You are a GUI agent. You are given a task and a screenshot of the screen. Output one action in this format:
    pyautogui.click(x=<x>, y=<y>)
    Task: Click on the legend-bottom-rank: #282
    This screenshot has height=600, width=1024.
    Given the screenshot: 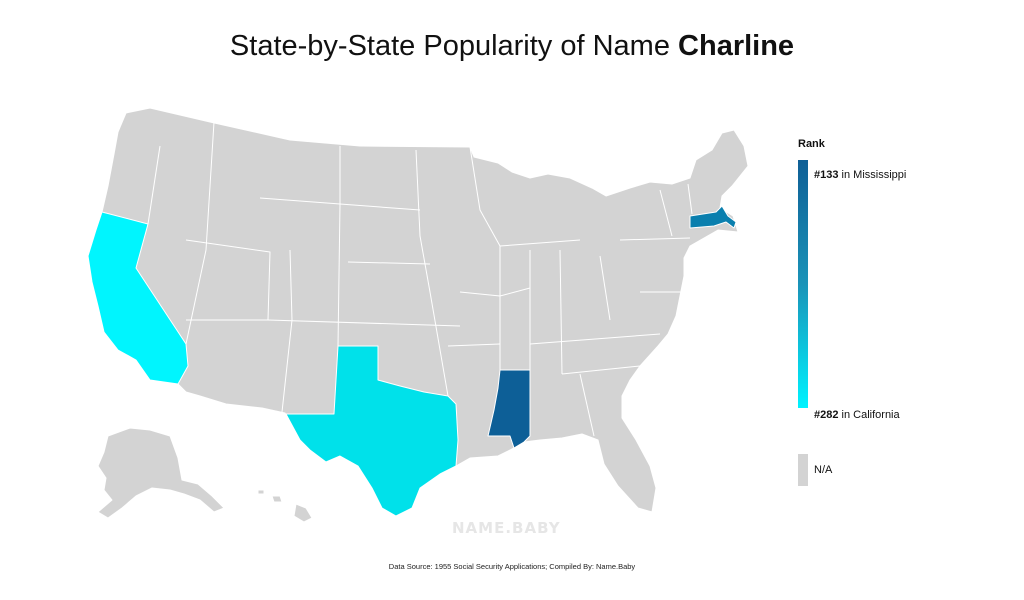 What is the action you would take?
    pyautogui.click(x=826, y=415)
    